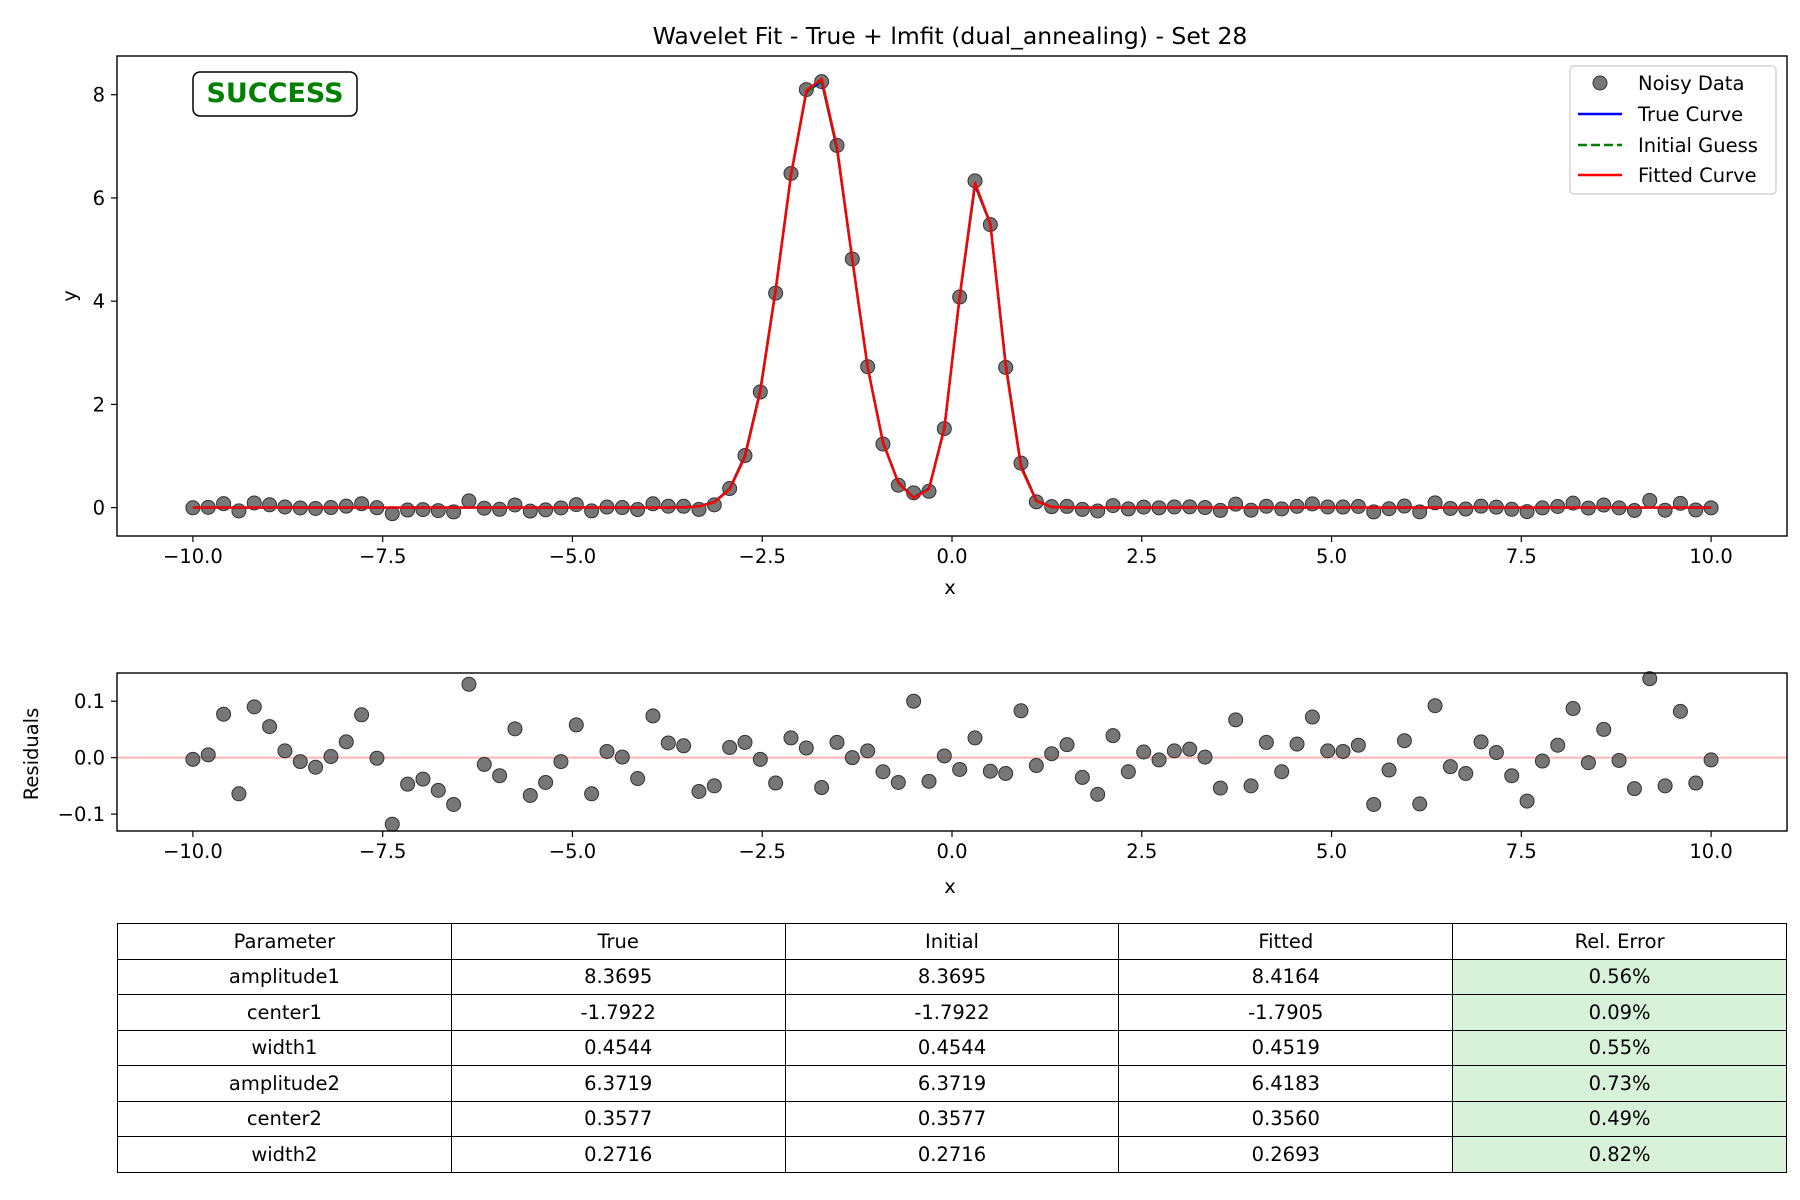  I want to click on table-cell: 0.2693, so click(1286, 1154).